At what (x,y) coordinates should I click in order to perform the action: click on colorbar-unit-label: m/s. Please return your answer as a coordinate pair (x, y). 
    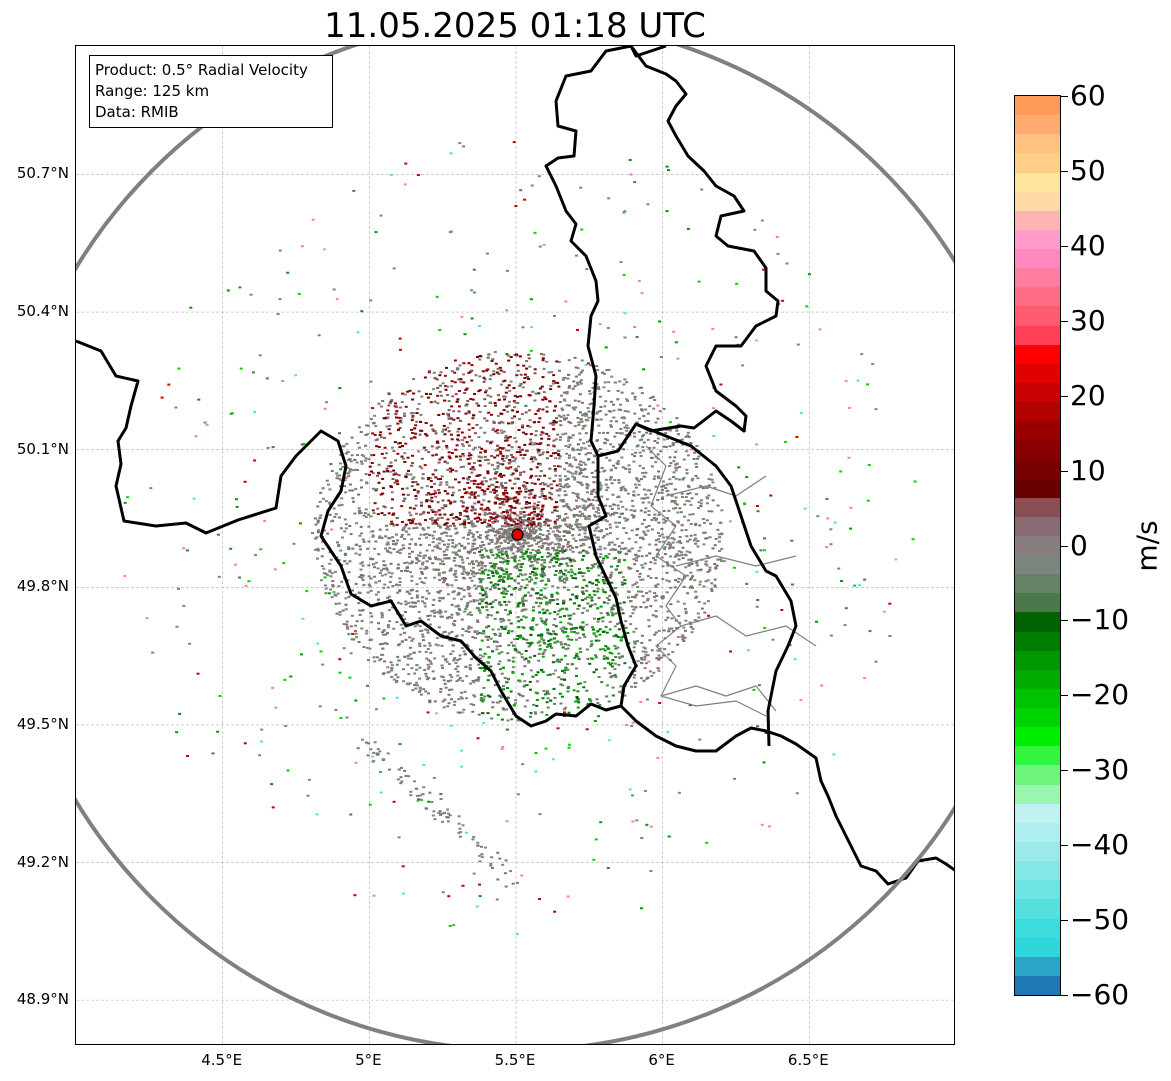
    Looking at the image, I should click on (1147, 546).